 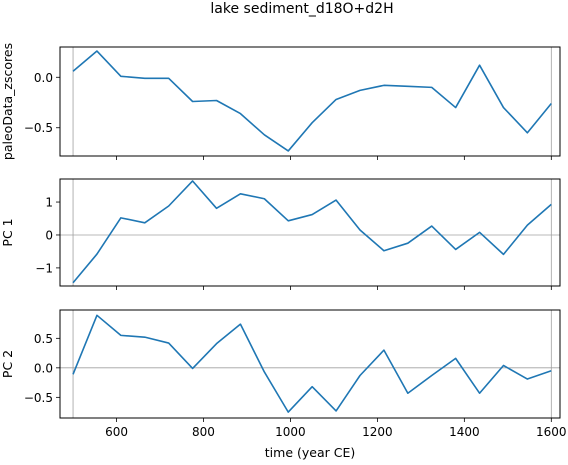 What do you see at coordinates (7, 364) in the screenshot?
I see `y-axis-label: PC 2` at bounding box center [7, 364].